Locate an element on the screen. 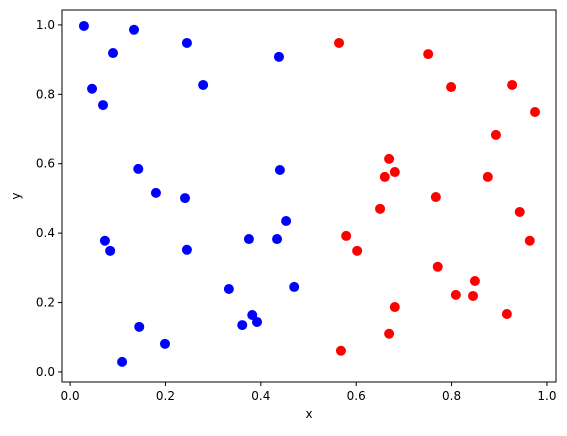 The width and height of the screenshot is (567, 436). x-tick-label: 0.4 is located at coordinates (260, 396).